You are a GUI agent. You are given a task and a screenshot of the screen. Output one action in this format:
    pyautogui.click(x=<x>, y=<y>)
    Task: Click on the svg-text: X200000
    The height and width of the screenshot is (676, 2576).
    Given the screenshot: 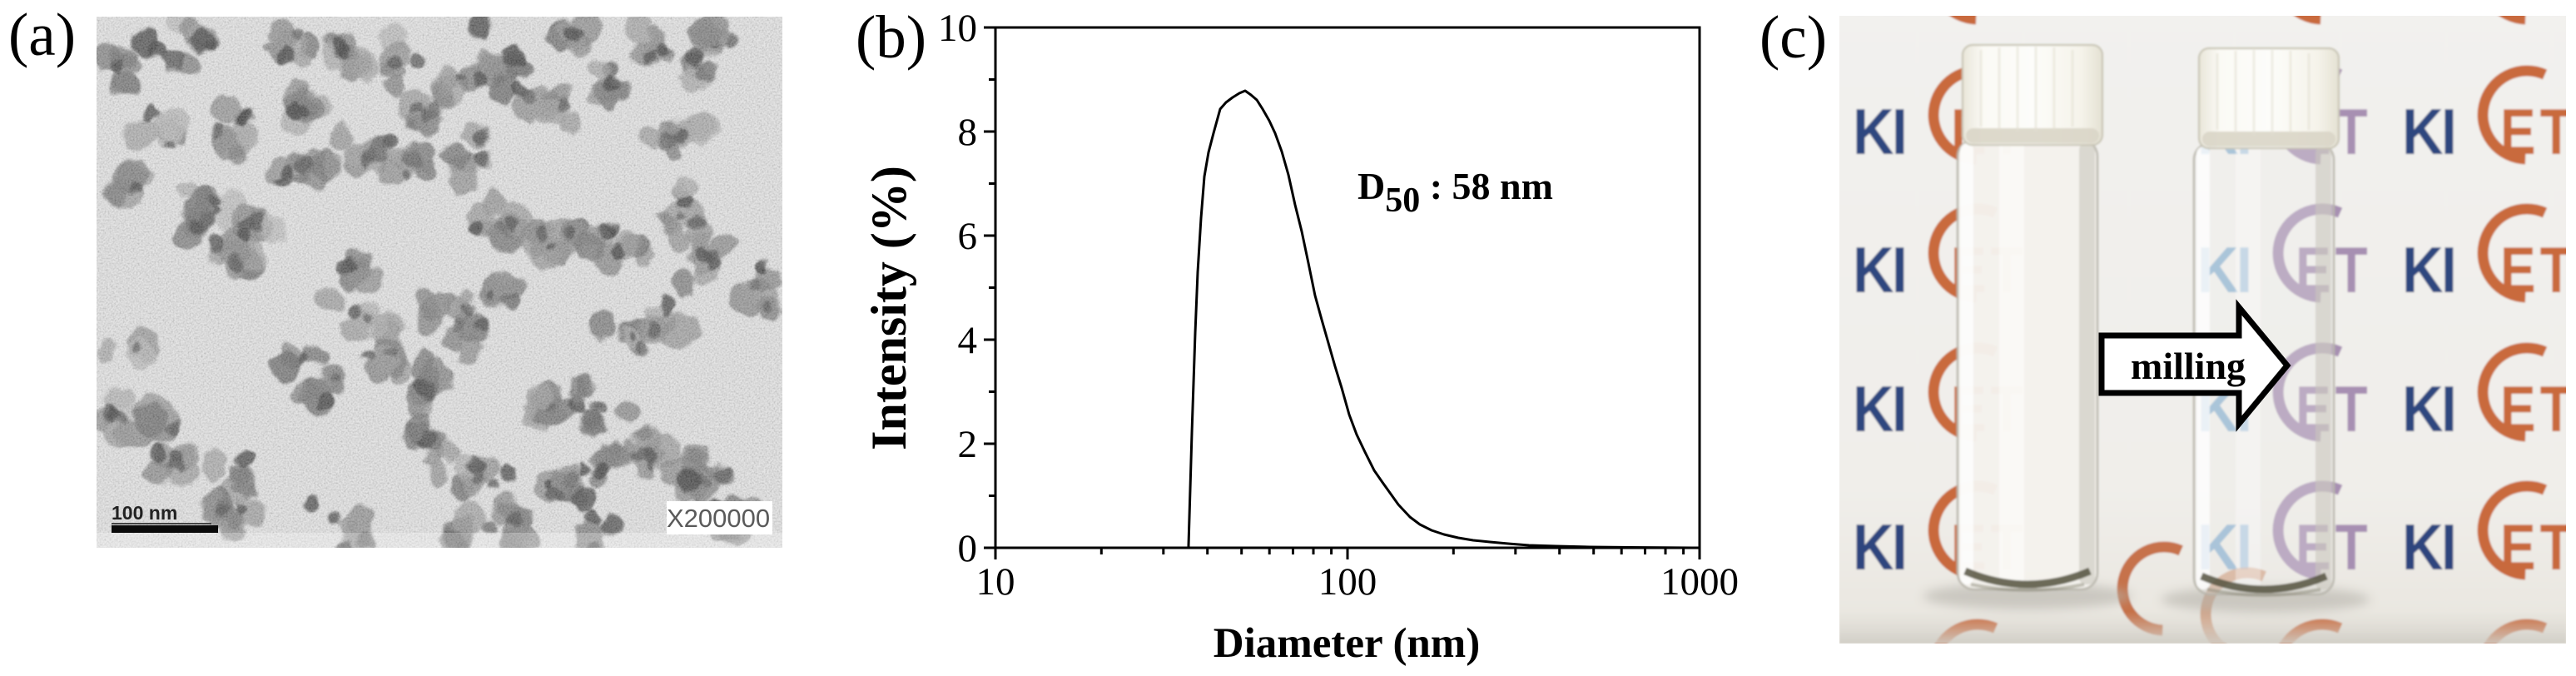 What is the action you would take?
    pyautogui.click(x=718, y=518)
    